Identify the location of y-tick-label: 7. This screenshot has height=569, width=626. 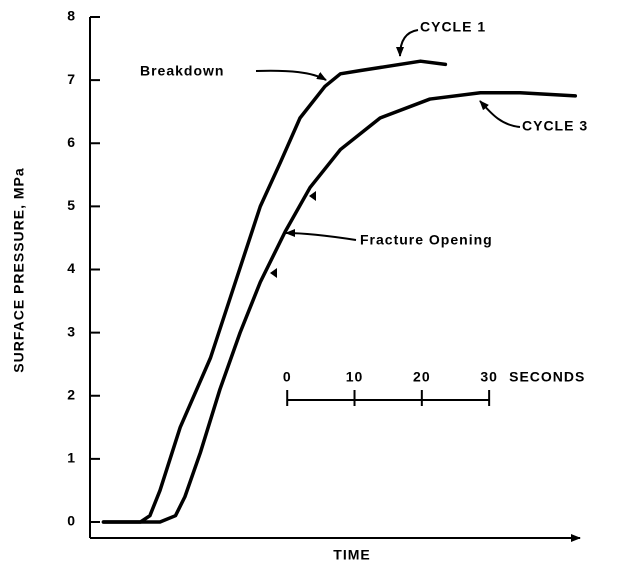
(71, 79).